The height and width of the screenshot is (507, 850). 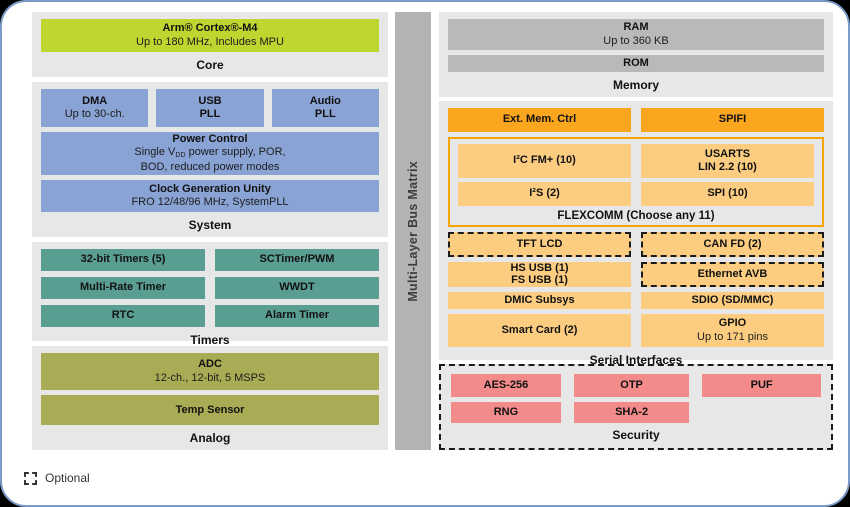 I want to click on block-title: Ext. Mem. Ctrl, so click(x=539, y=119).